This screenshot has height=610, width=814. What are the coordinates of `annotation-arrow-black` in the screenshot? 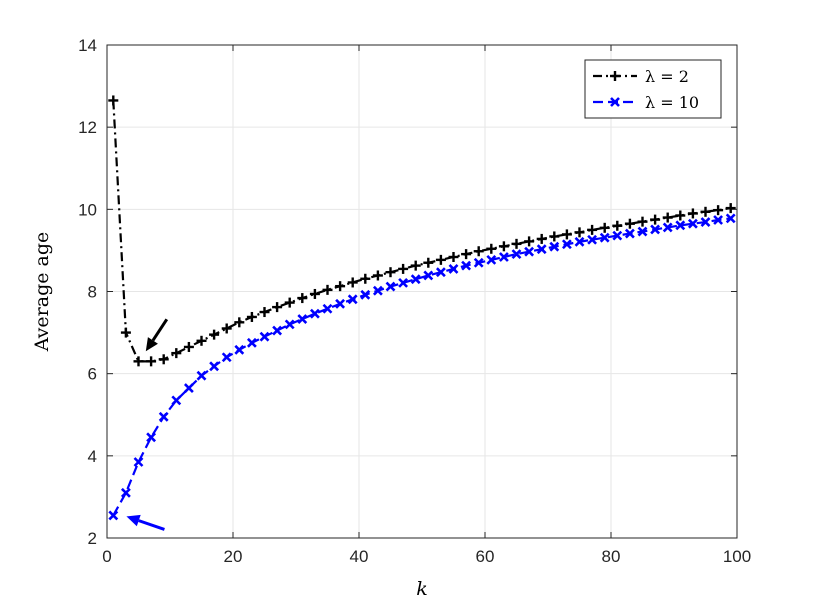 It's located at (157, 335).